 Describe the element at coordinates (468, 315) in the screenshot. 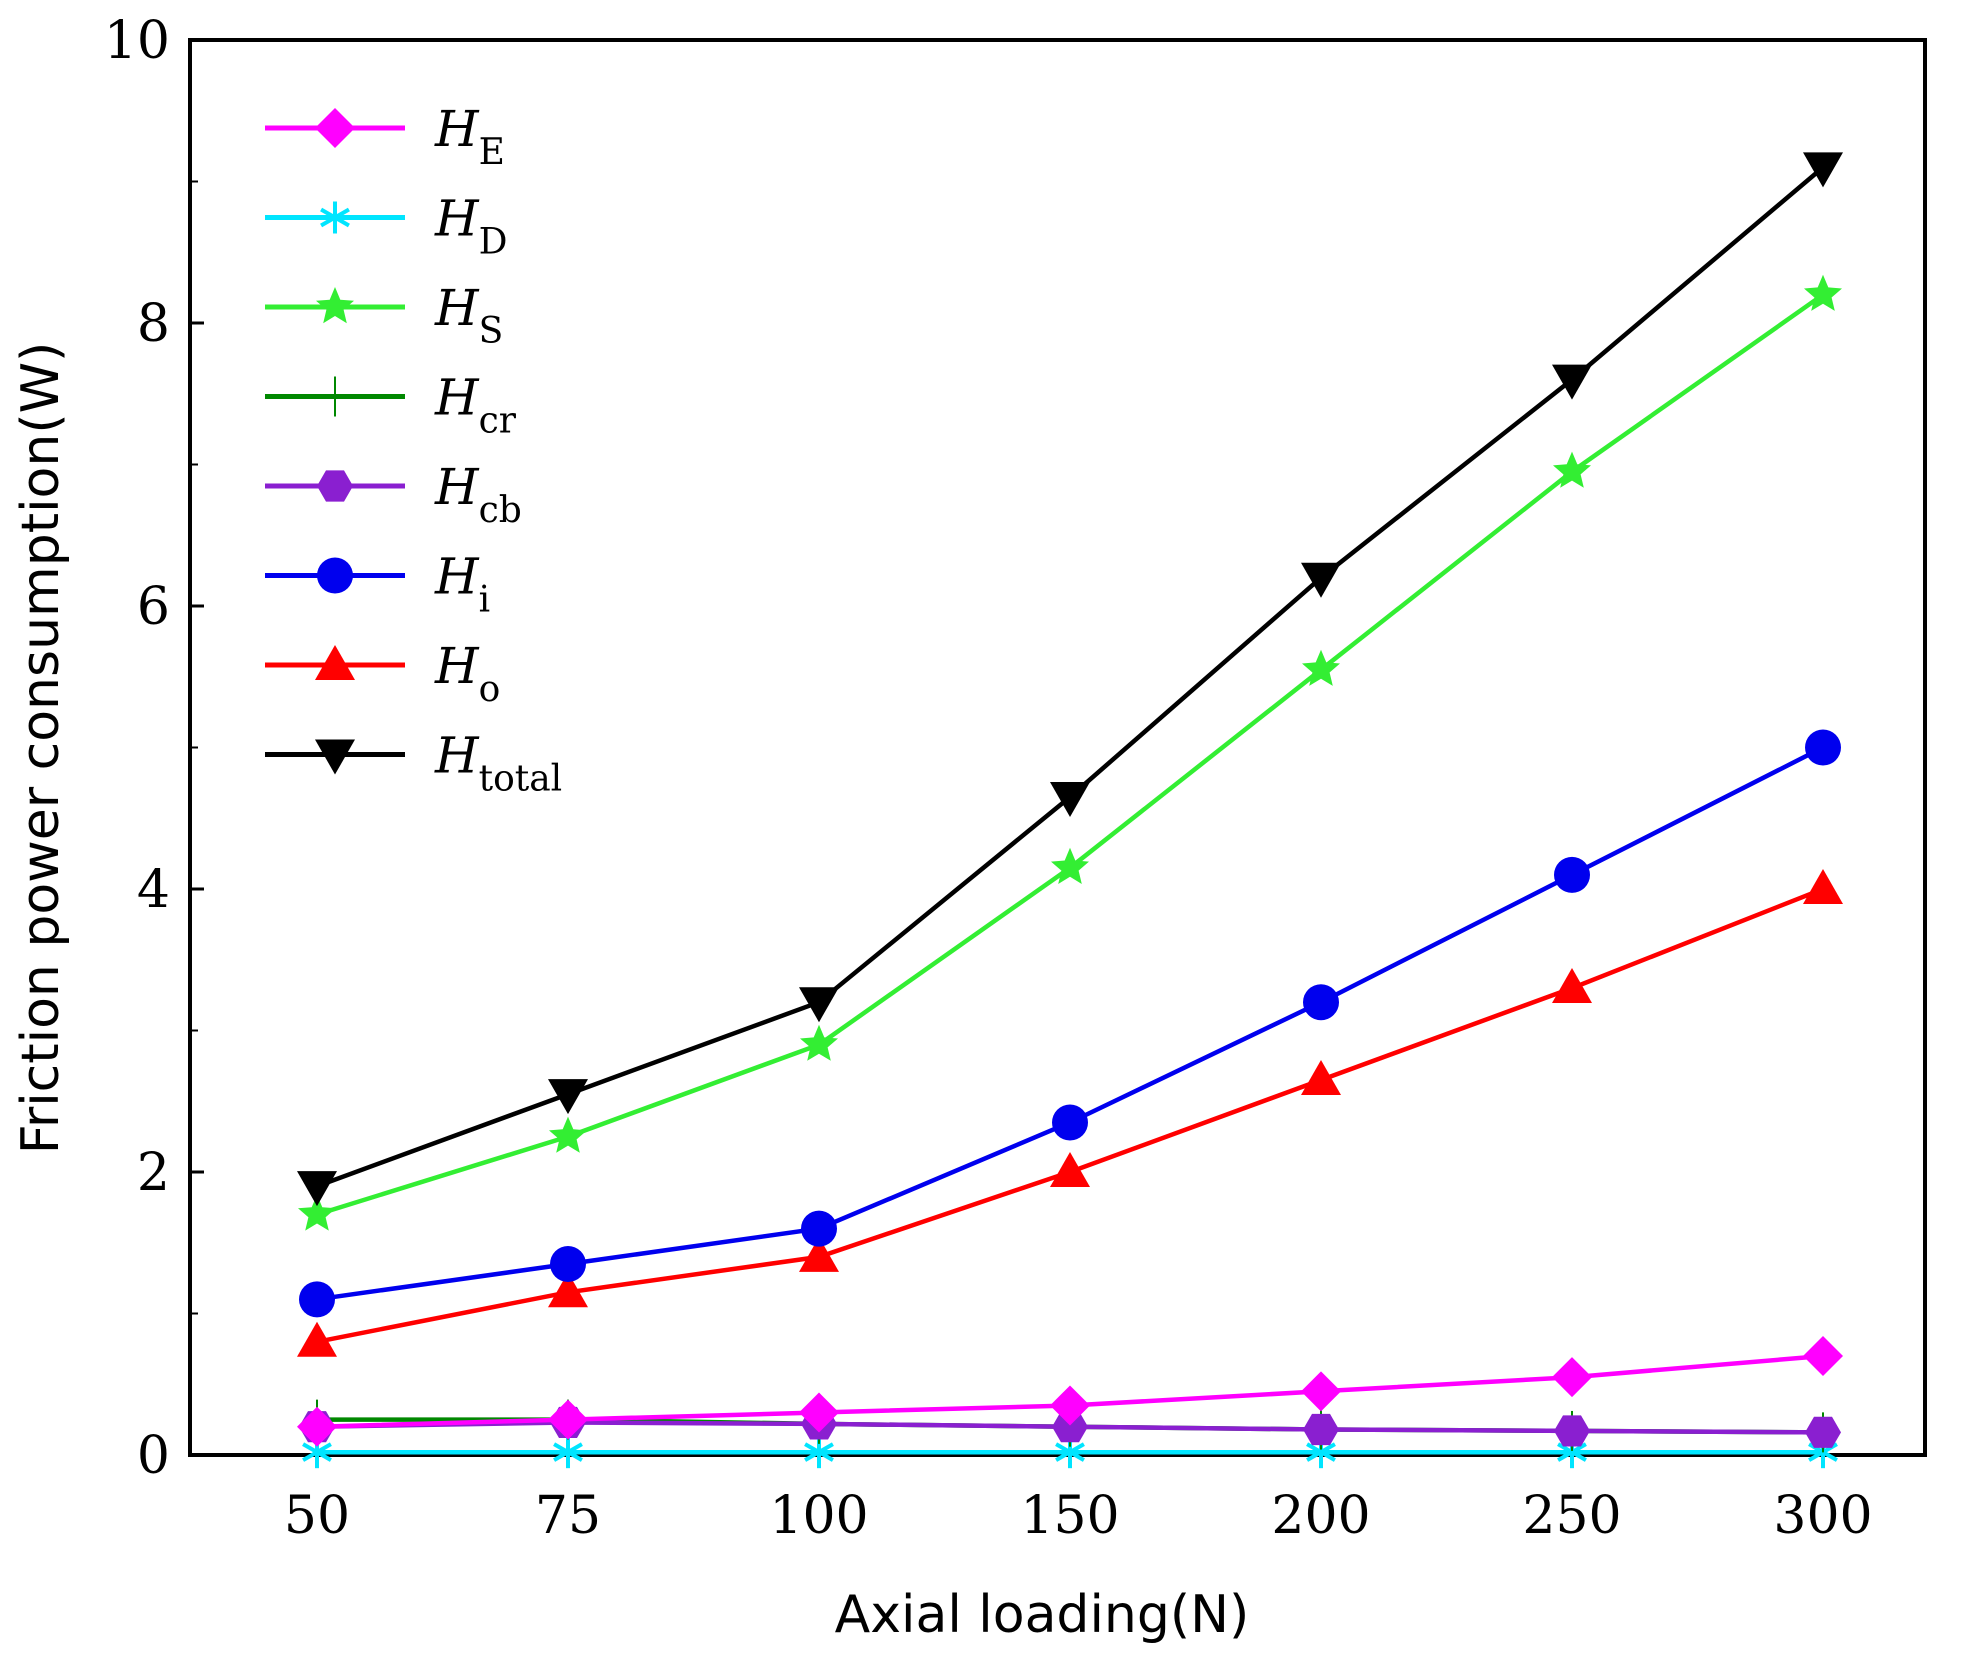

I see `legend-label: HS` at that location.